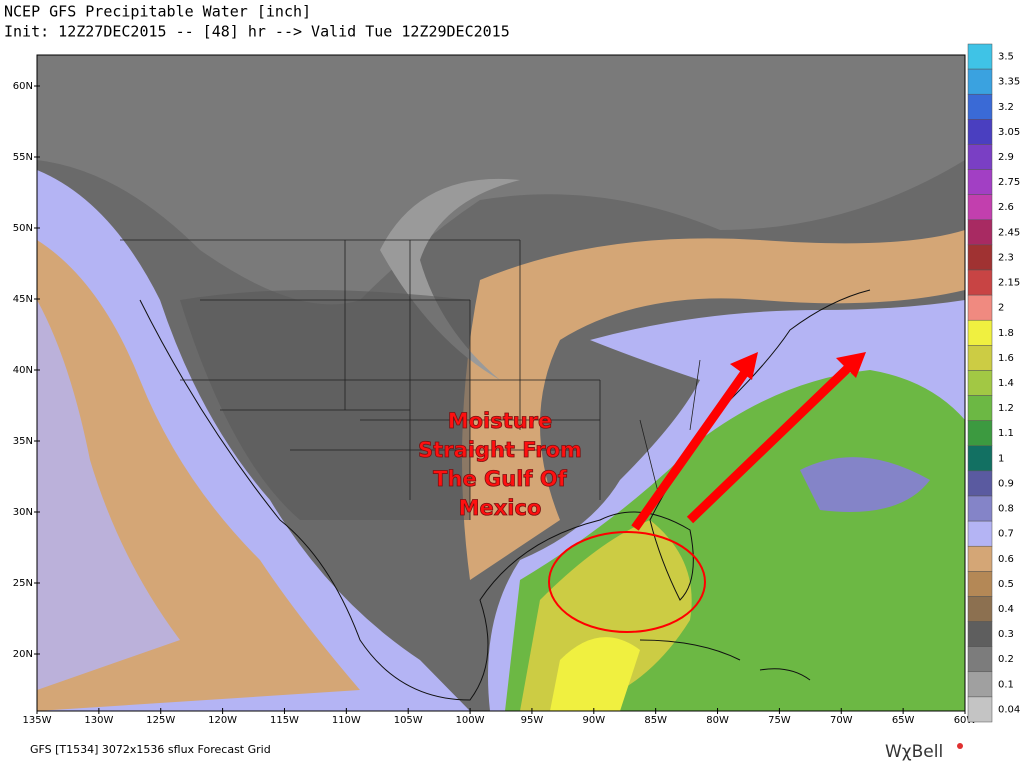 The width and height of the screenshot is (1024, 768). Describe the element at coordinates (37, 720) in the screenshot. I see `longitude-label: 135W` at that location.